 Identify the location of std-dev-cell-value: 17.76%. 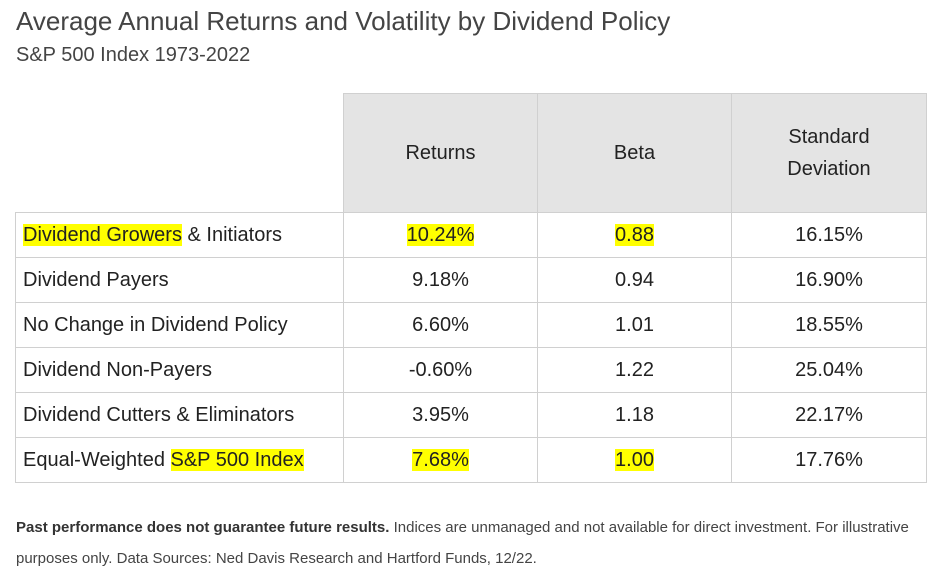
(829, 459).